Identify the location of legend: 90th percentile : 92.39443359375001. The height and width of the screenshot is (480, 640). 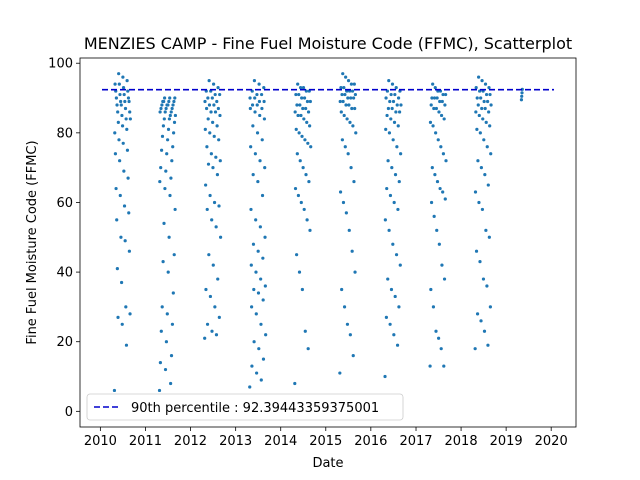
(245, 407).